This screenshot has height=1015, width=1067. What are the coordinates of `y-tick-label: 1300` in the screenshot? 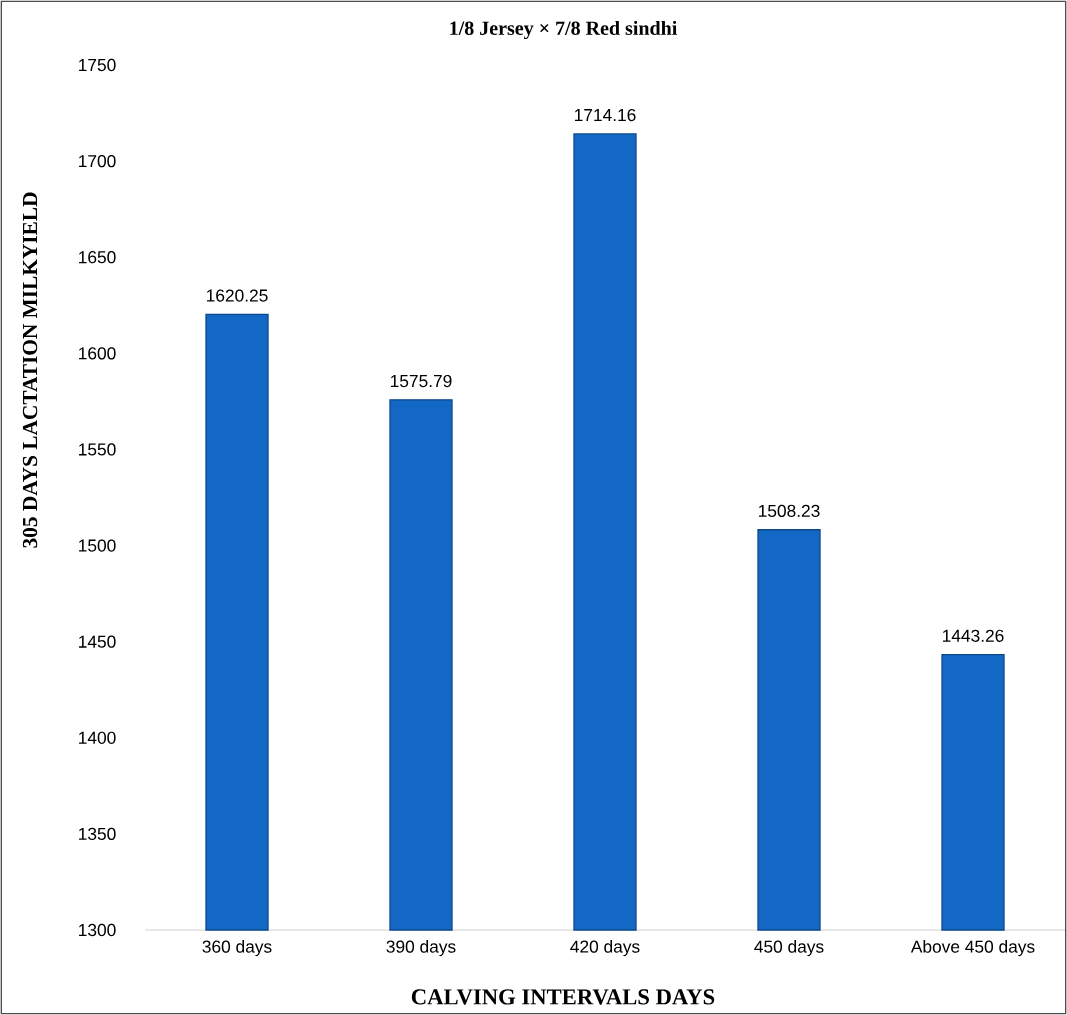 It's located at (97, 930).